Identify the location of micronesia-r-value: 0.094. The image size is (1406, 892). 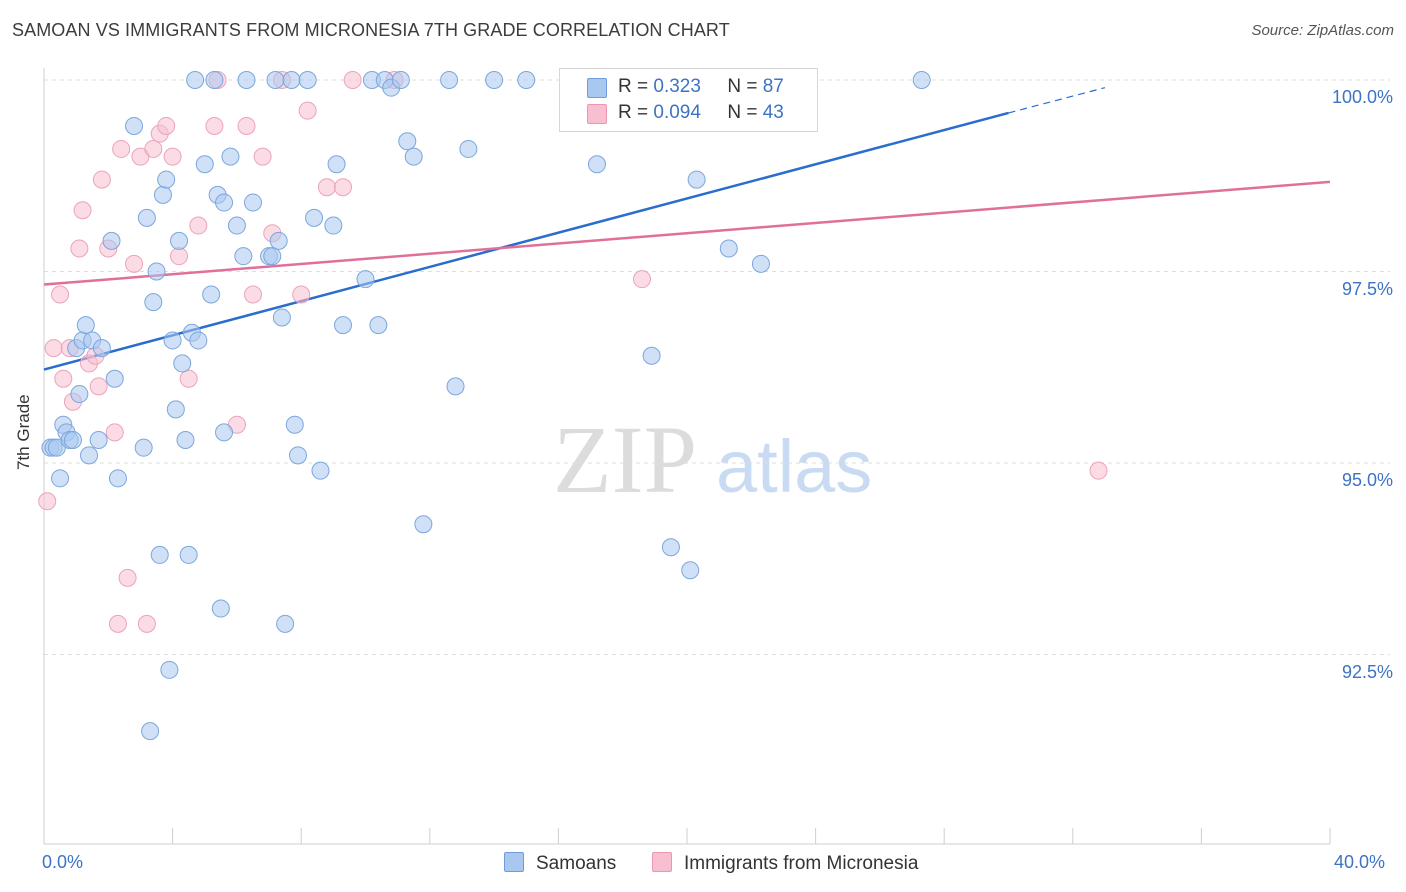
(677, 112).